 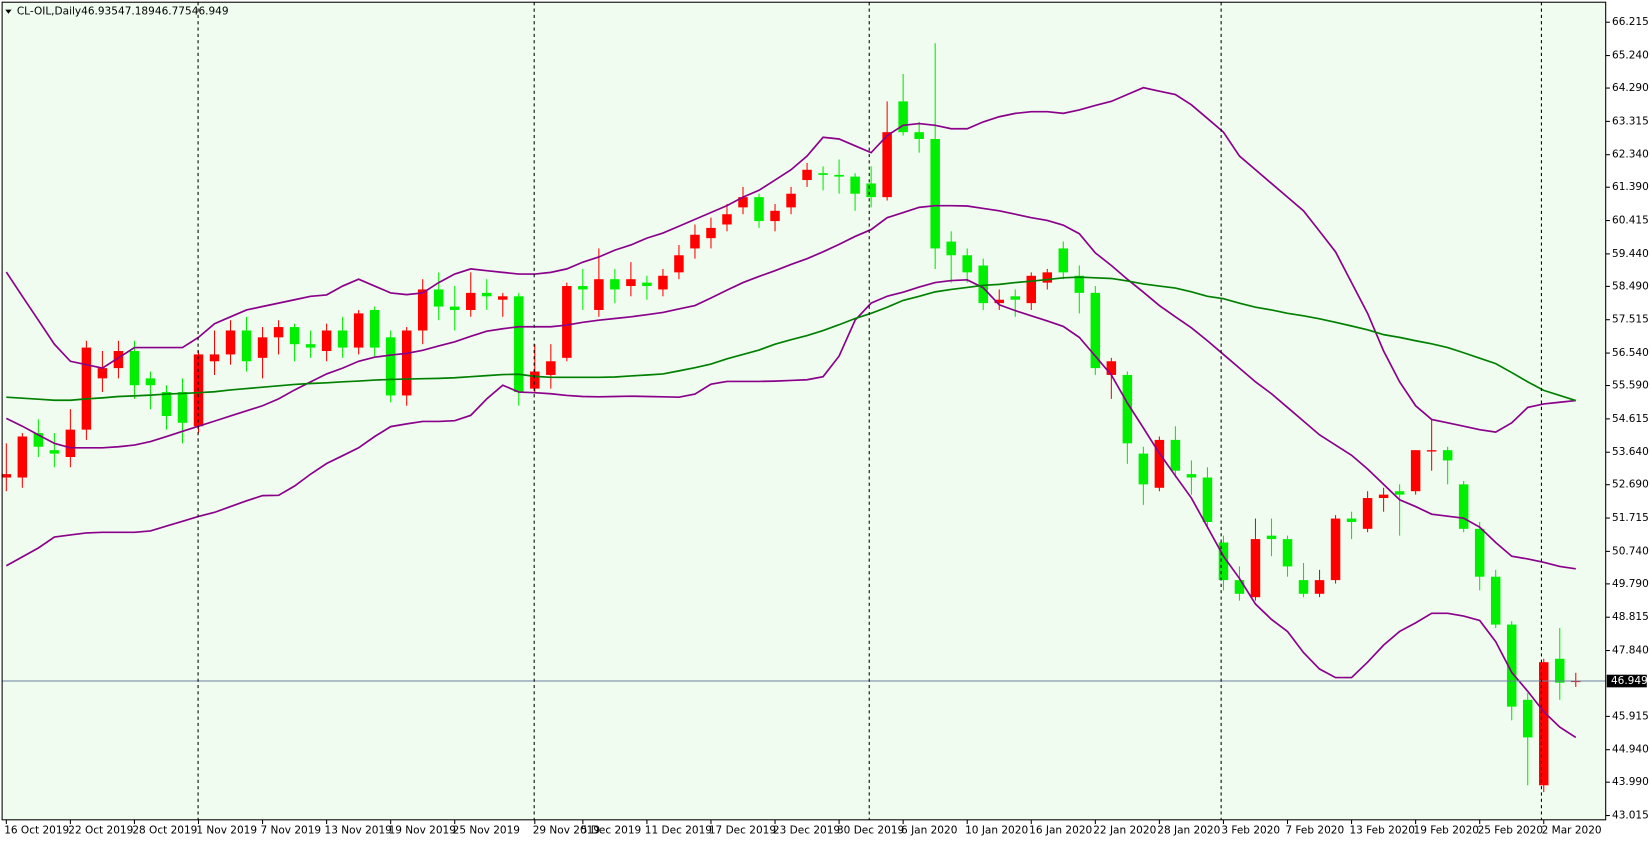 What do you see at coordinates (791, 339) in the screenshot?
I see `indicator-line` at bounding box center [791, 339].